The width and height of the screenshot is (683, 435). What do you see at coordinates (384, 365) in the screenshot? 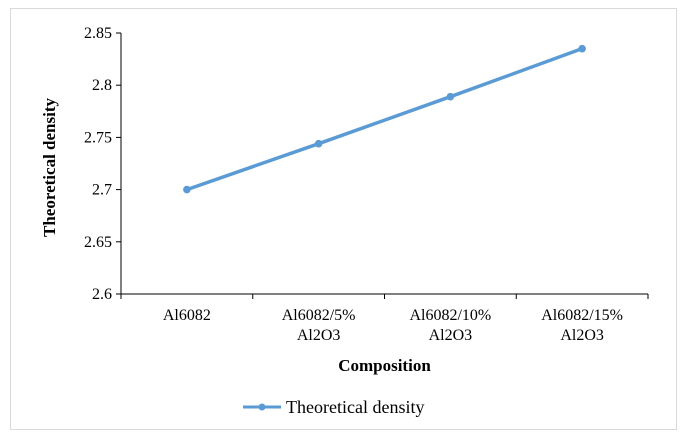
I see `x-axis-title: Composition` at bounding box center [384, 365].